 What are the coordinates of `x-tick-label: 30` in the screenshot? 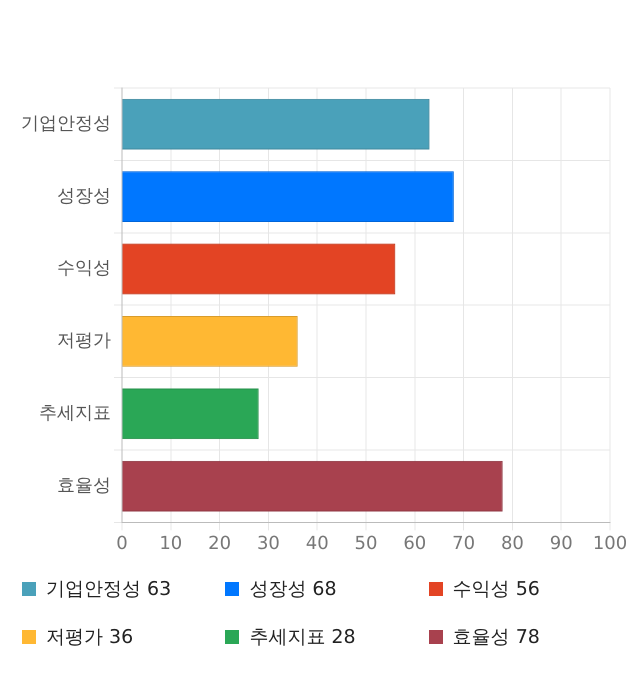 It's located at (268, 543).